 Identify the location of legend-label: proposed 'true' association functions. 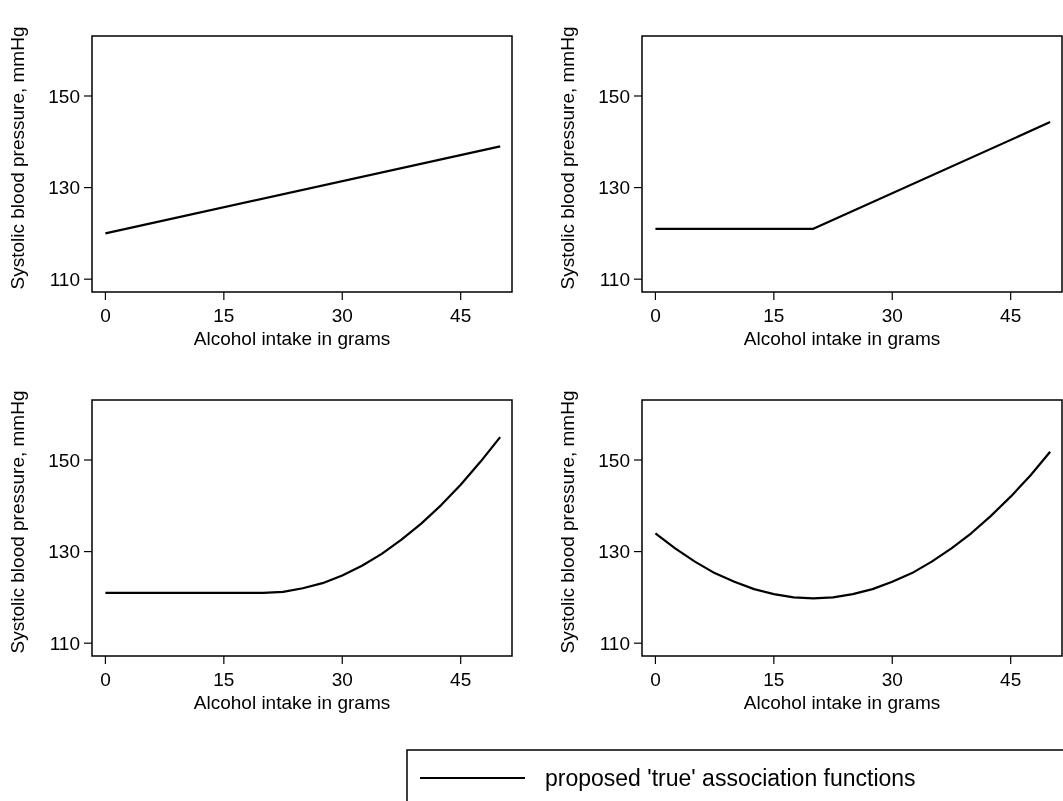
(730, 778).